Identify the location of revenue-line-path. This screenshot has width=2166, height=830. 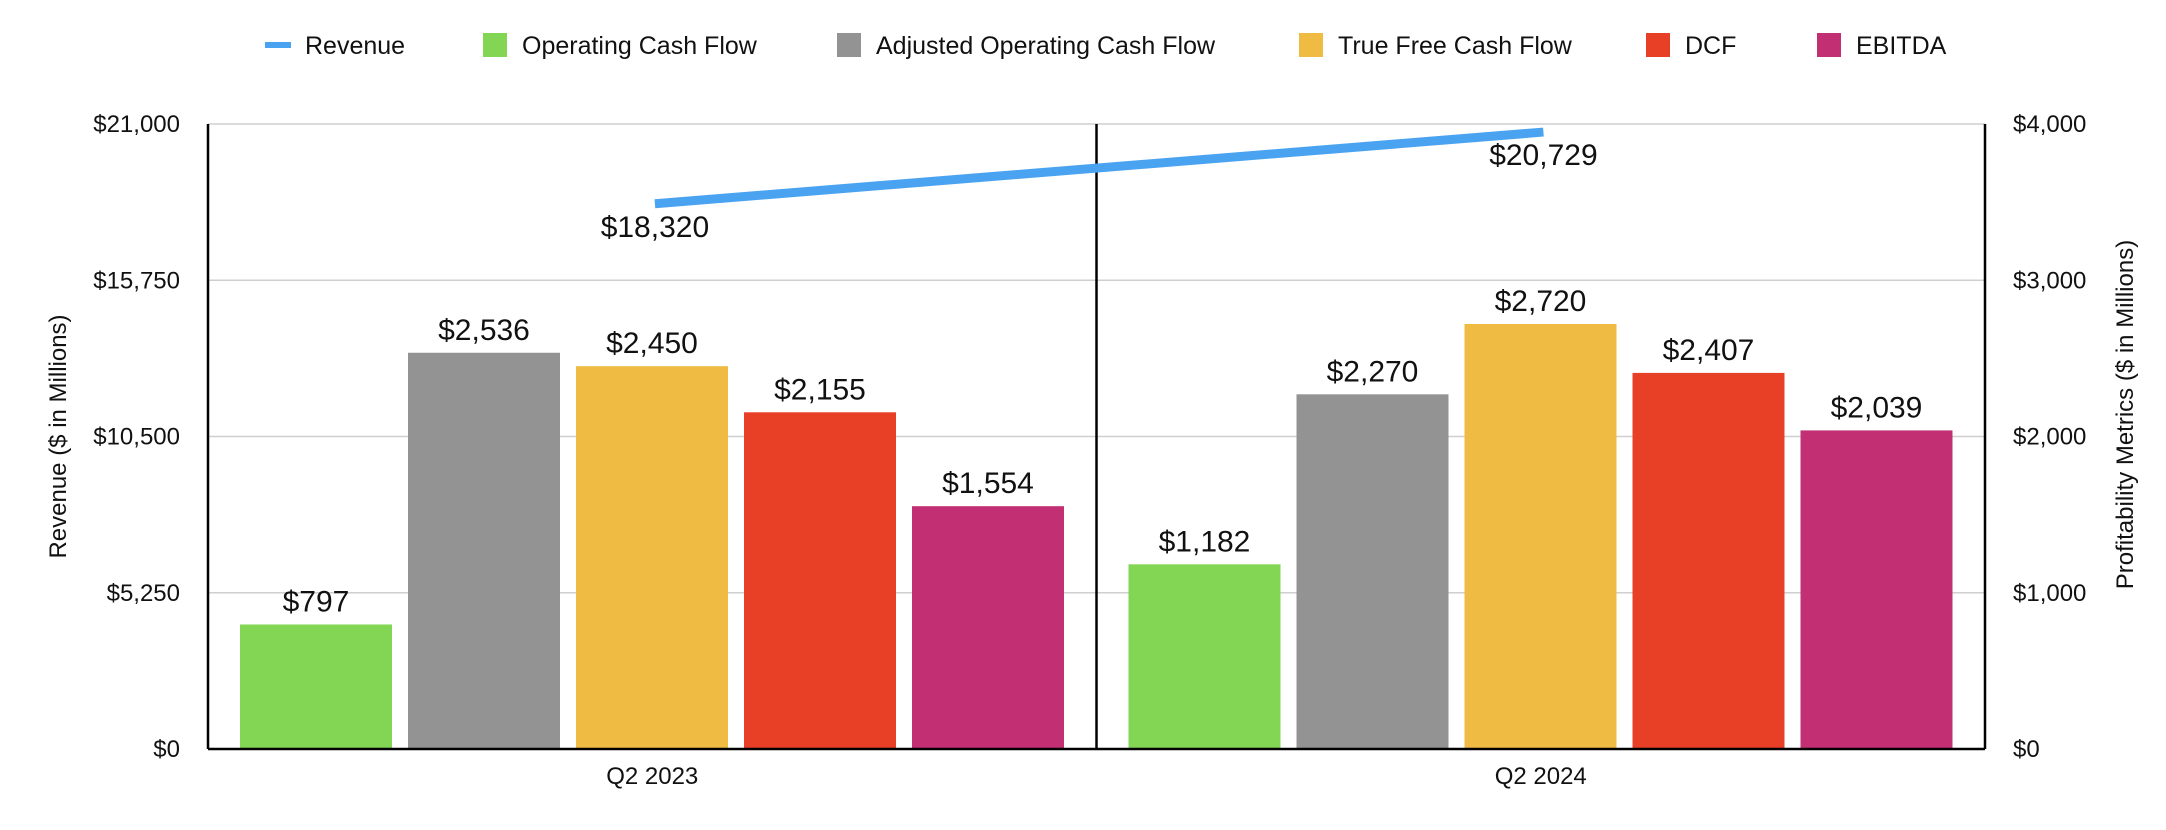
(1099, 168).